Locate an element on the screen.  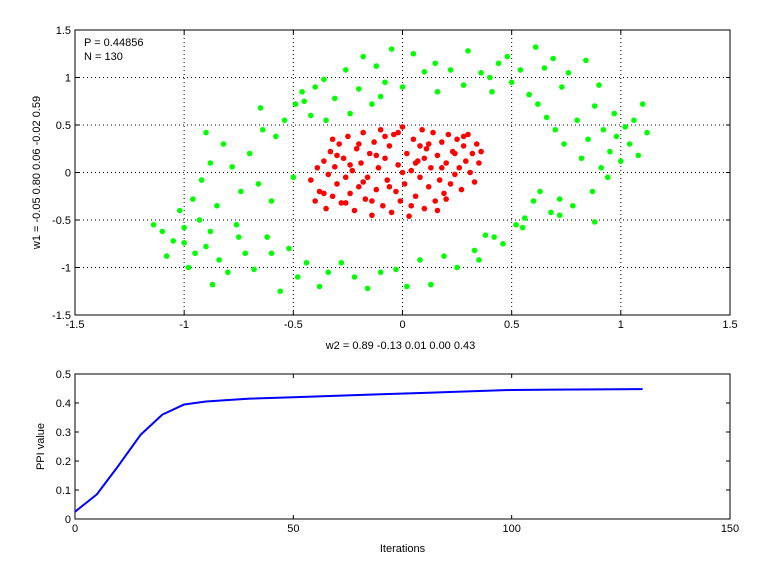
y-tick-label: -0.5 is located at coordinates (61, 221).